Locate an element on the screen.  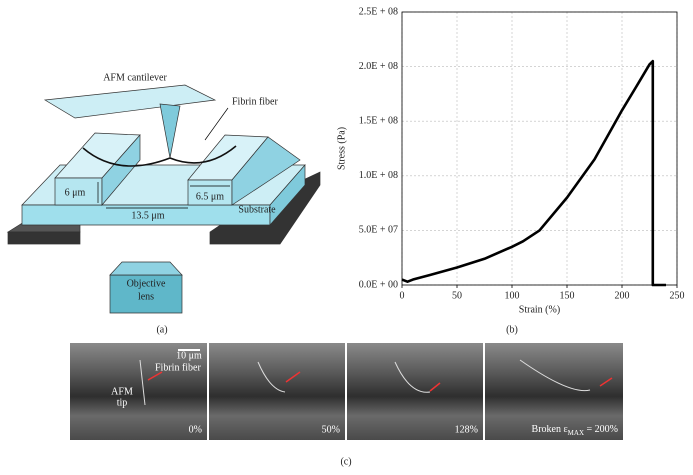
subscript: MAX is located at coordinates (576, 433).